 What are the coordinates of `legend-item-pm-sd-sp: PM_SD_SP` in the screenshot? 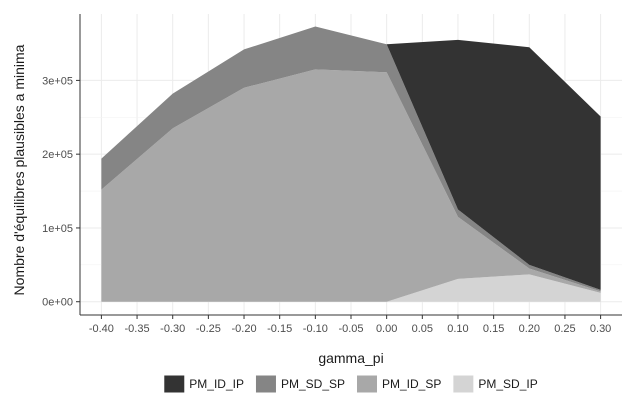 It's located at (300, 384).